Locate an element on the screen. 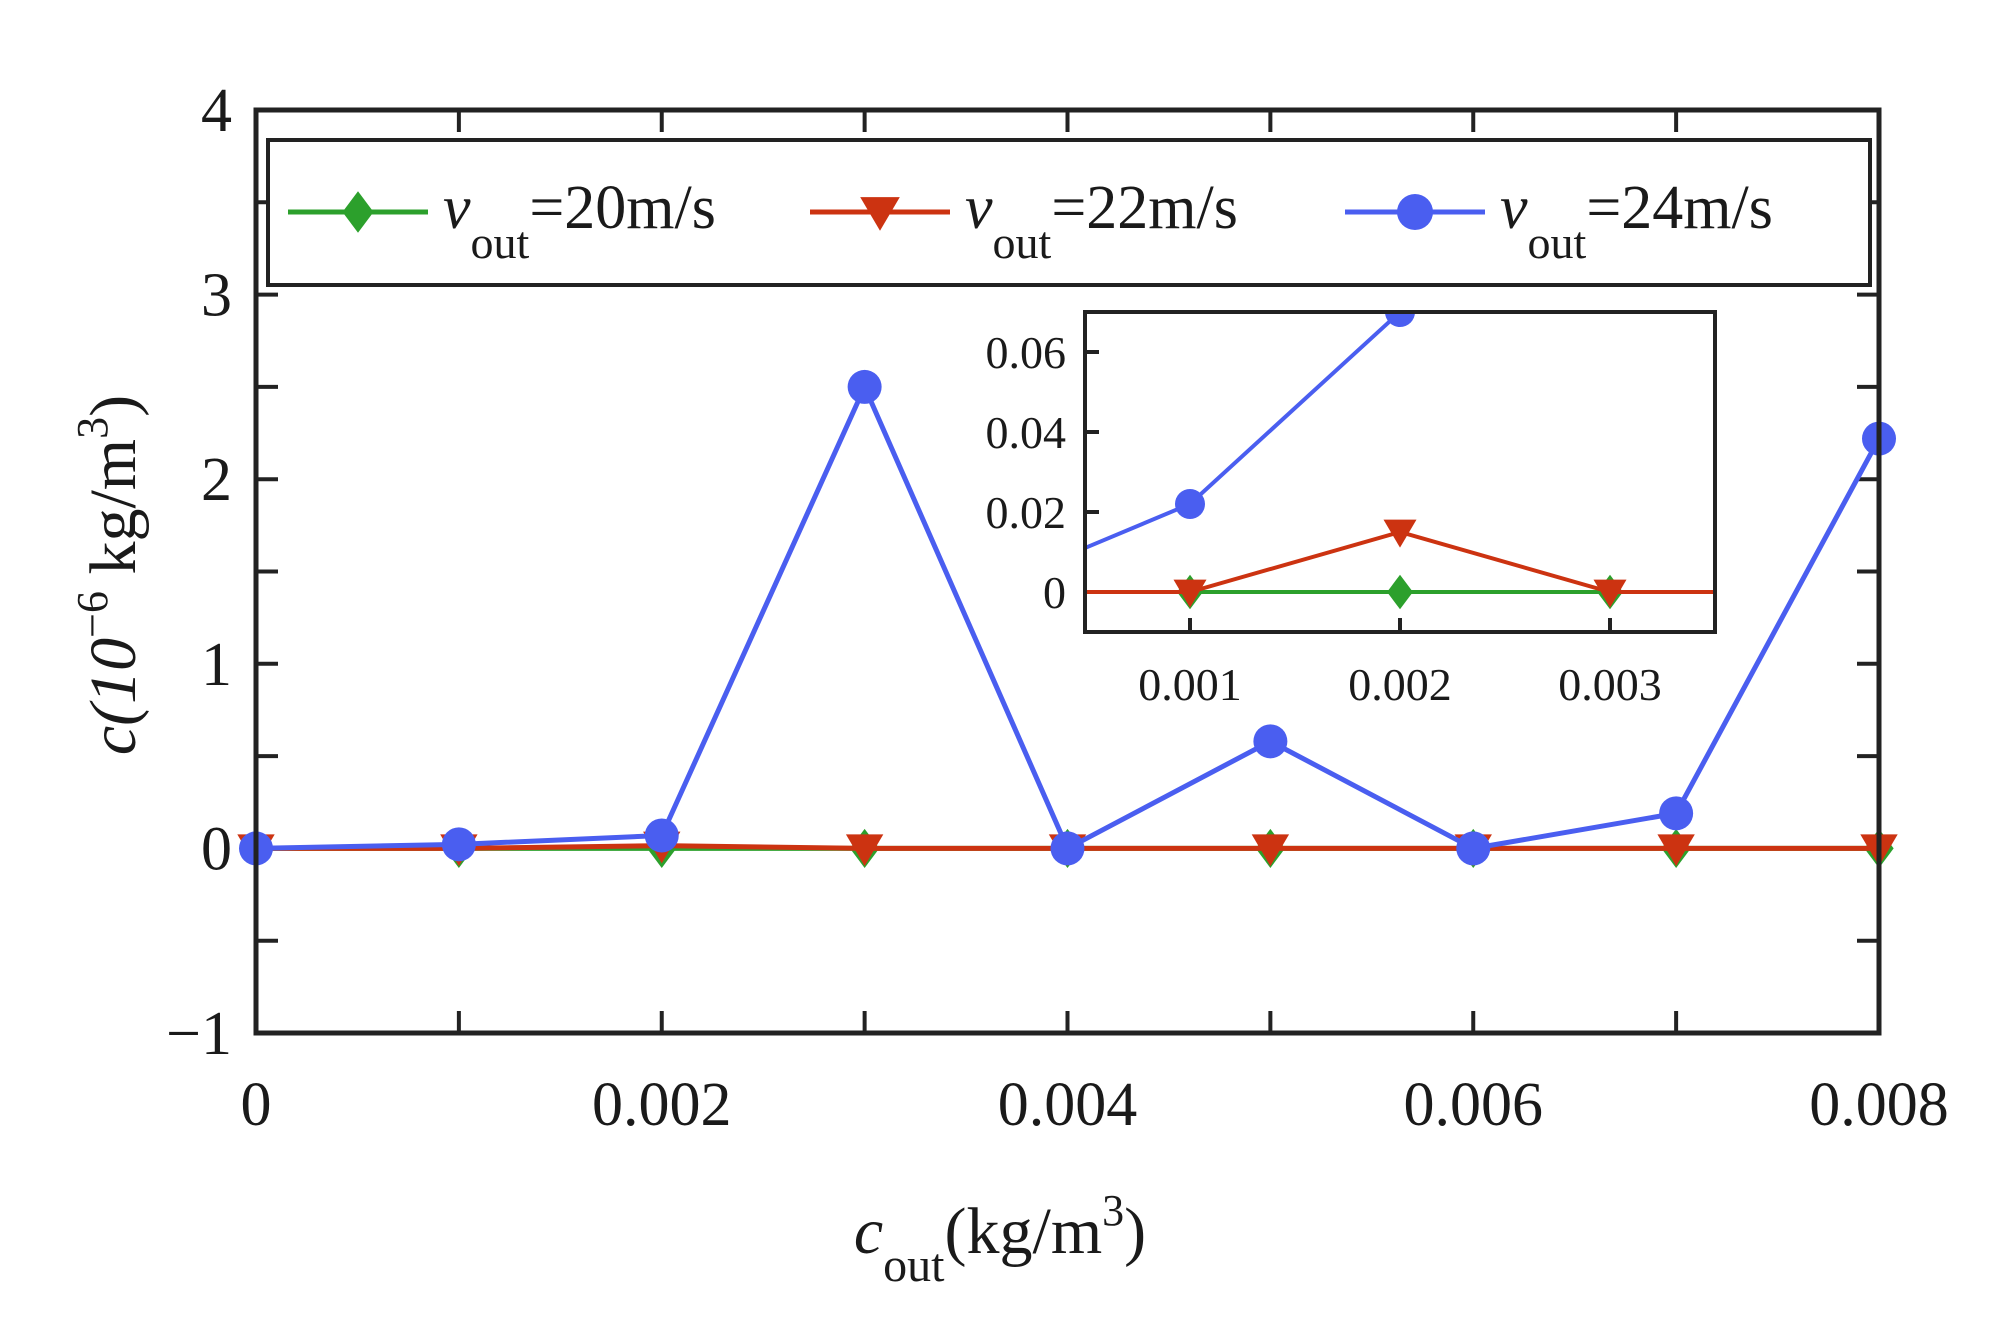  inset-y-tick-label: 0.06 is located at coordinates (1026, 352).